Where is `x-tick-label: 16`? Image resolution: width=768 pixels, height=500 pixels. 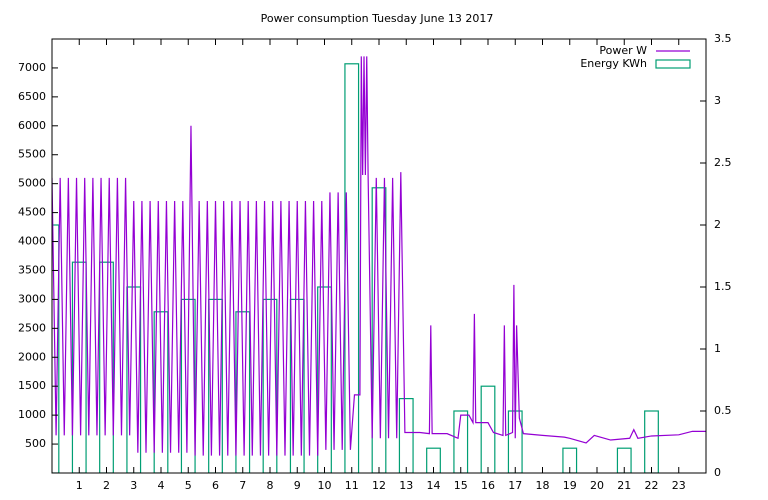
x-tick-label: 16 is located at coordinates (488, 485).